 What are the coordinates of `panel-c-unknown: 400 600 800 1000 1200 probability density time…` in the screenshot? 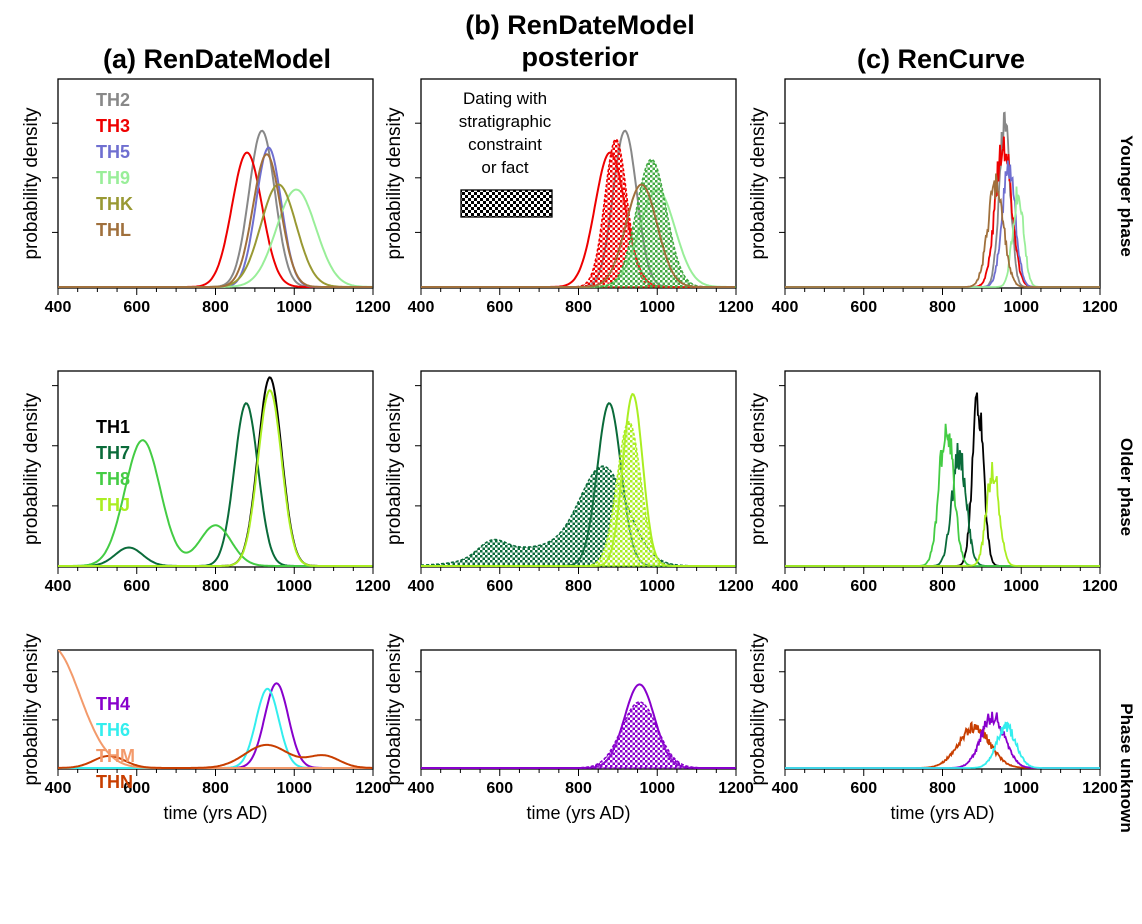 It's located at (933, 728).